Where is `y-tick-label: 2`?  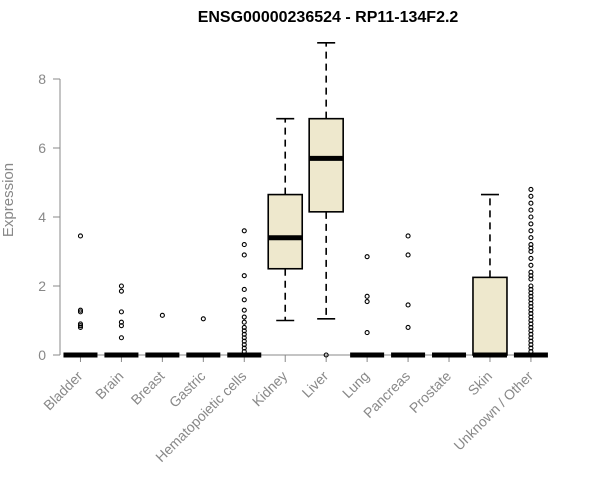 y-tick-label: 2 is located at coordinates (42, 286).